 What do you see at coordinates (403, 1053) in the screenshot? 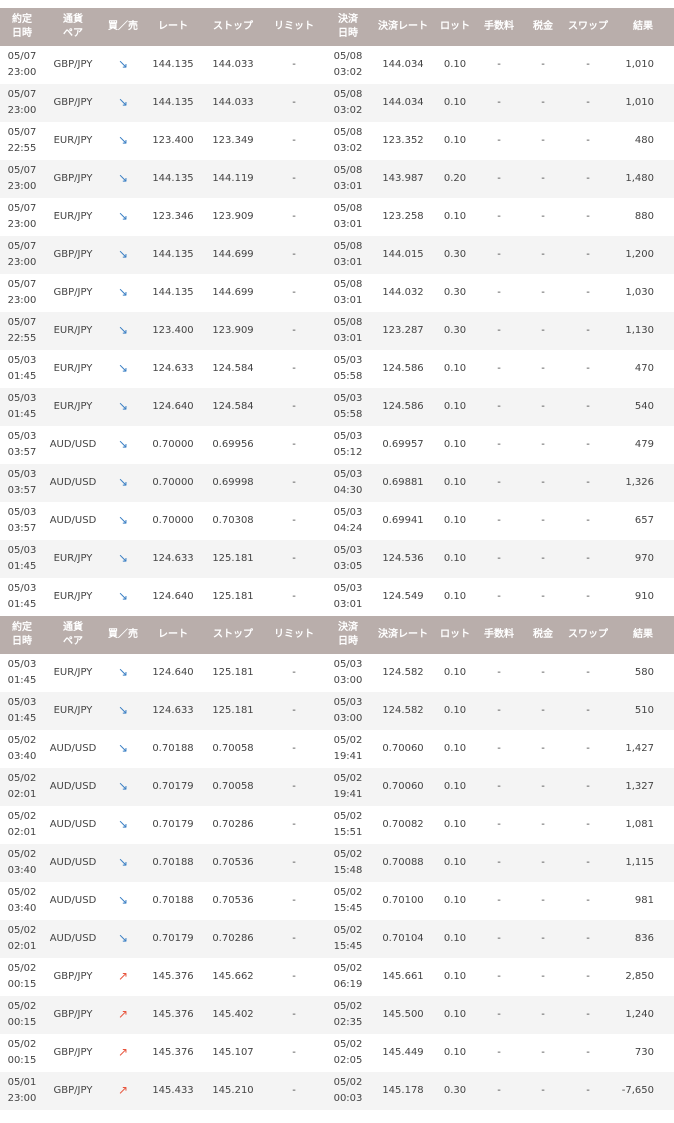
I see `cell-settle-rate: 145.449` at bounding box center [403, 1053].